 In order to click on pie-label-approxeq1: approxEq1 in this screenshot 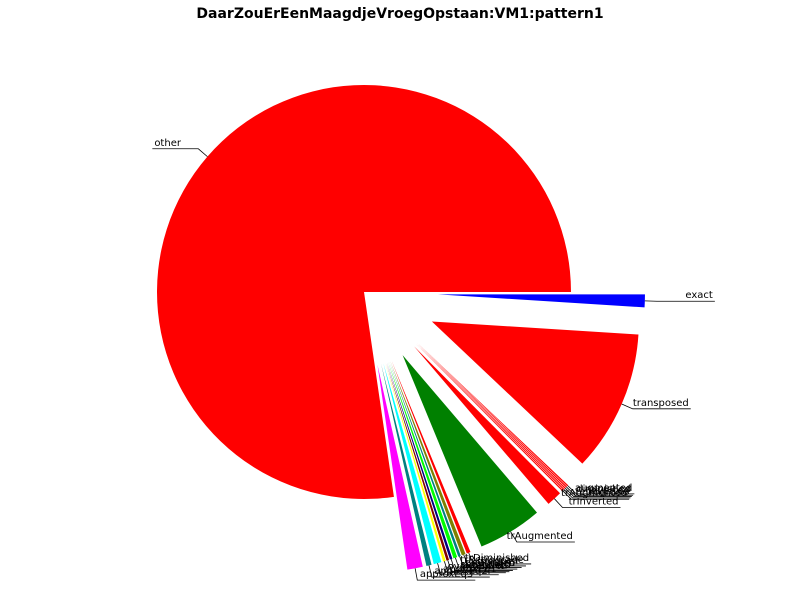, I will do `click(469, 569)`.